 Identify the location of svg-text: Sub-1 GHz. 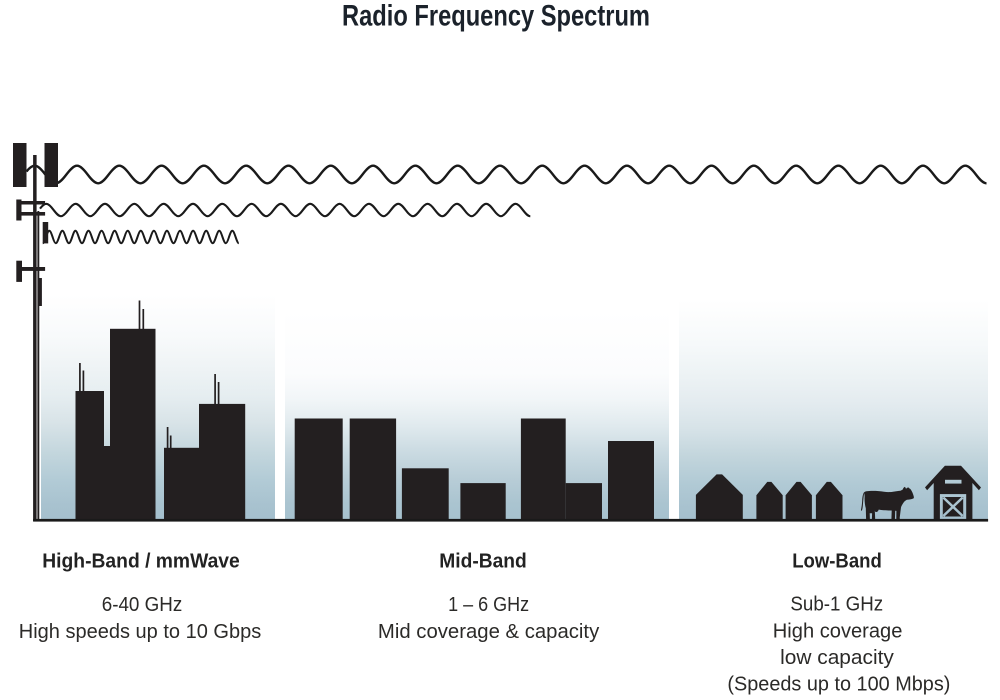
(836, 605).